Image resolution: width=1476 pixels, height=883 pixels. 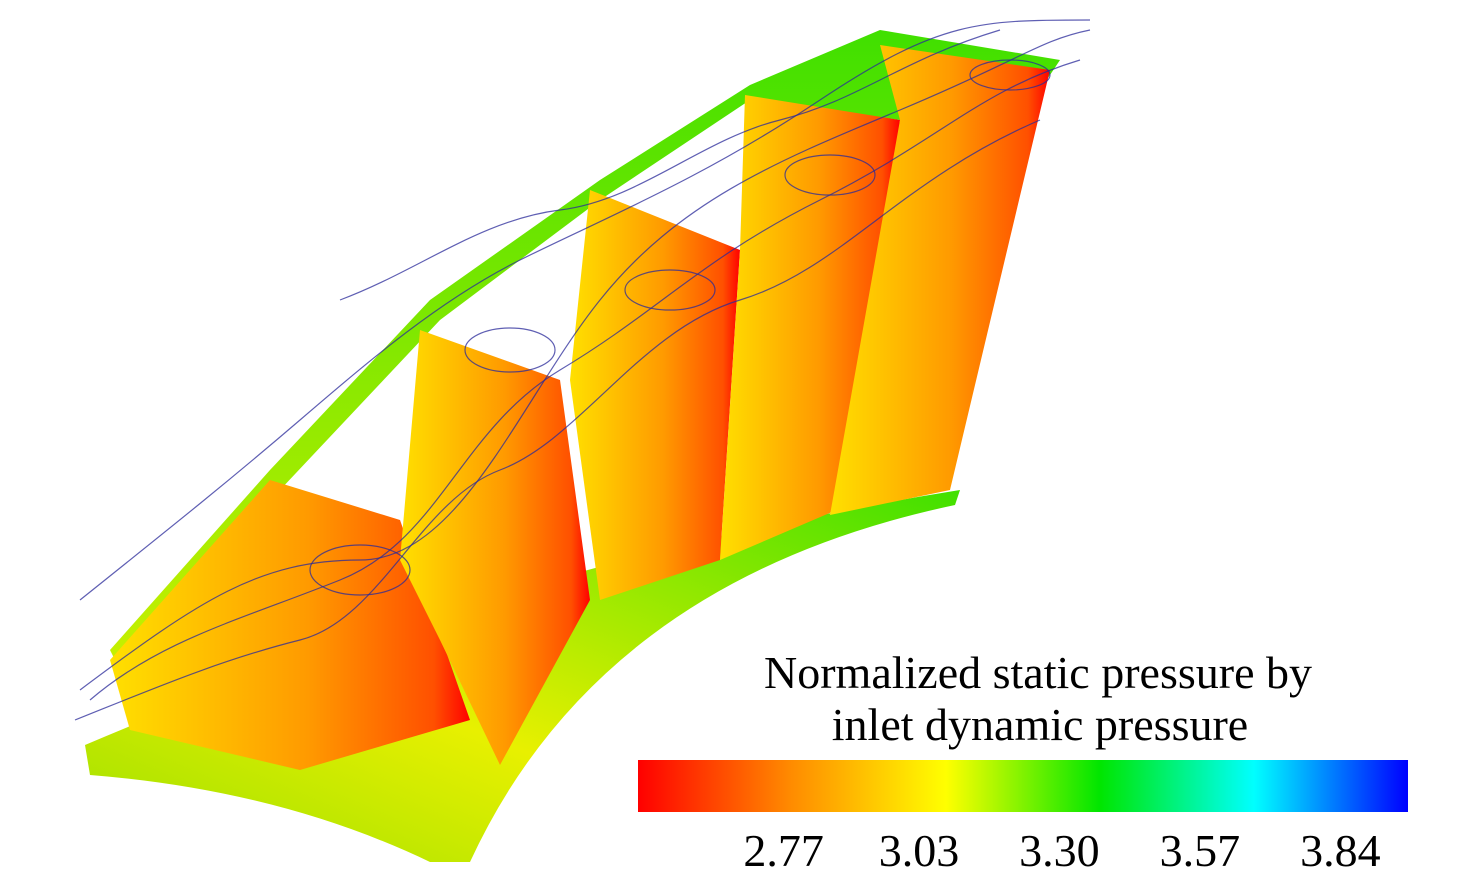 I want to click on colorbar-tick-label: 2.77, so click(x=783, y=850).